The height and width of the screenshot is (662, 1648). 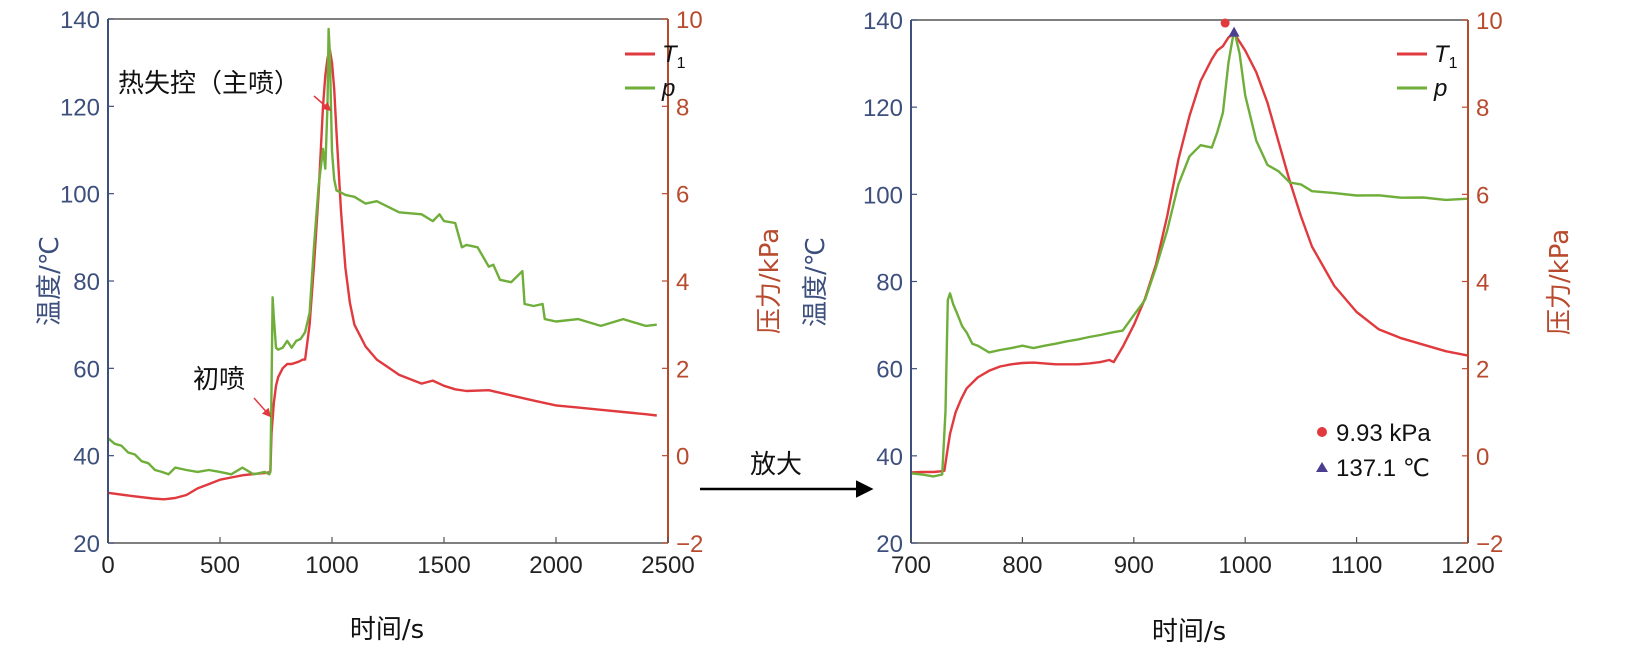 What do you see at coordinates (1467, 565) in the screenshot?
I see `x-tick-label: 1200` at bounding box center [1467, 565].